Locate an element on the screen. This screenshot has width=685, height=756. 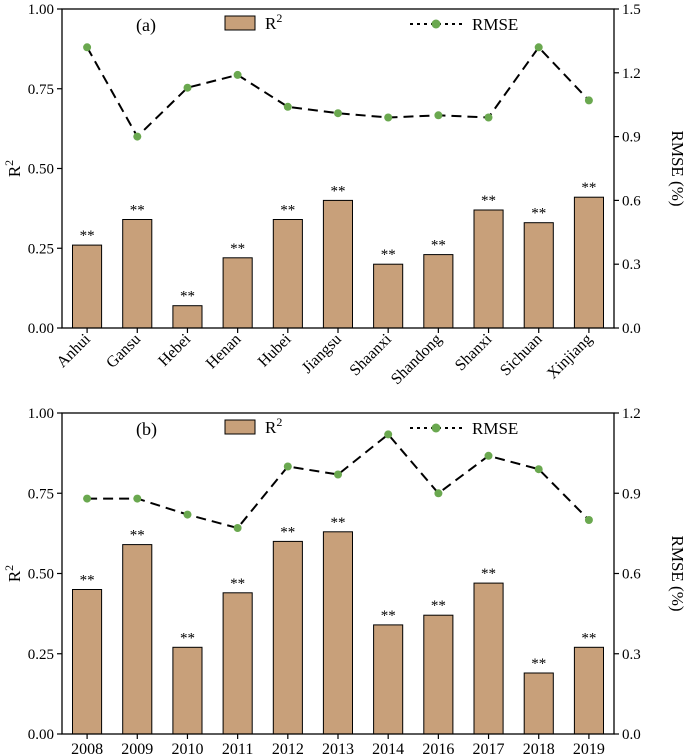
bar-Anhui is located at coordinates (87, 286).